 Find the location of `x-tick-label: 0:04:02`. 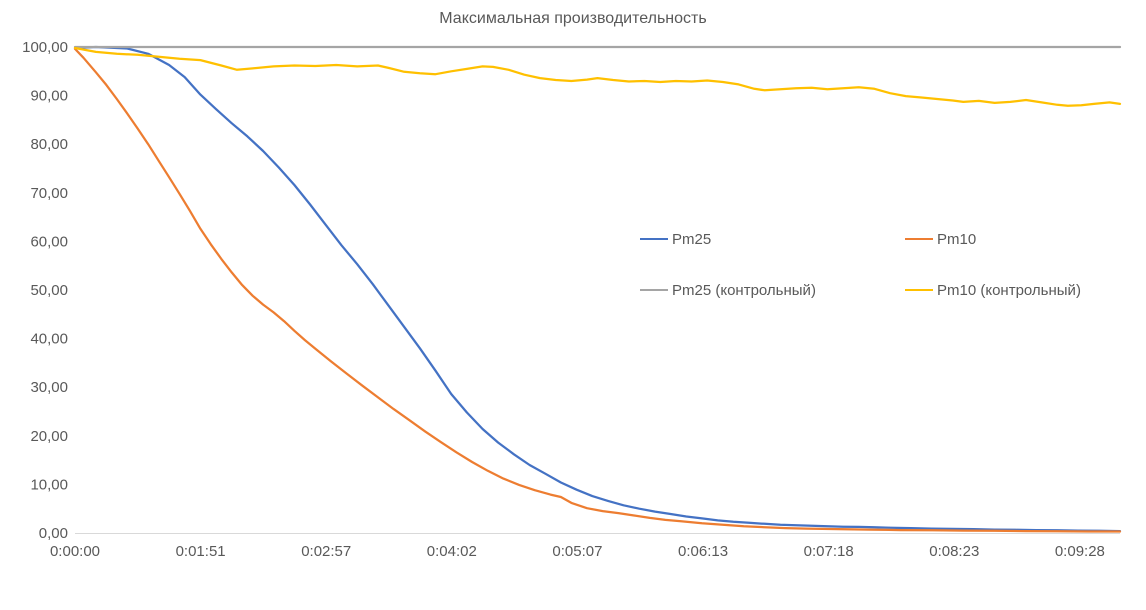

x-tick-label: 0:04:02 is located at coordinates (452, 551).